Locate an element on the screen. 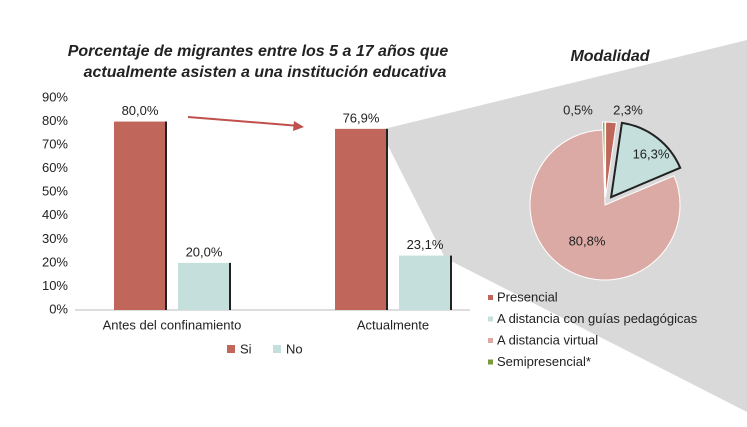 The height and width of the screenshot is (427, 747). y-tick-label: 70% is located at coordinates (55, 144).